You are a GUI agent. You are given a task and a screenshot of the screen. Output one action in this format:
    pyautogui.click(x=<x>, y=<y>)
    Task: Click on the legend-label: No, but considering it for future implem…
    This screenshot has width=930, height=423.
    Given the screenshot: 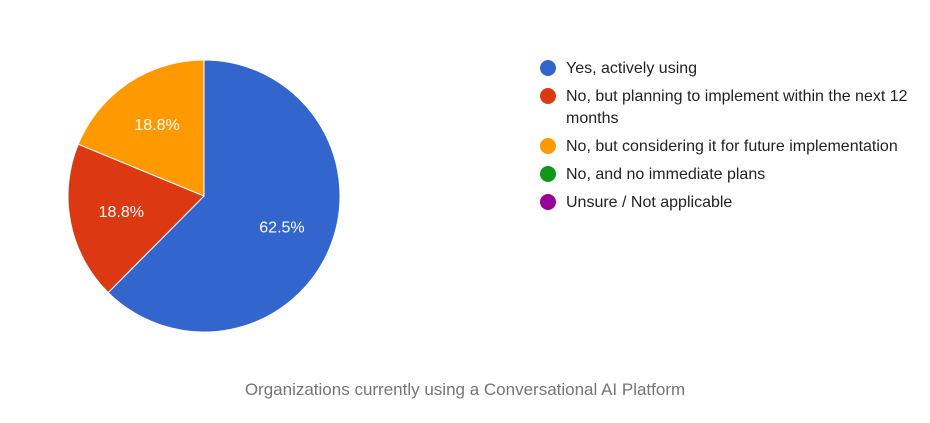 What is the action you would take?
    pyautogui.click(x=732, y=146)
    